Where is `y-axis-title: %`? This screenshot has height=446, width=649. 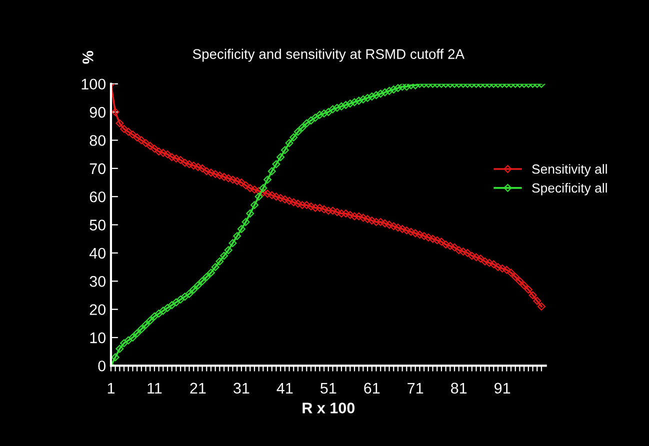
y-axis-title: % is located at coordinates (88, 57).